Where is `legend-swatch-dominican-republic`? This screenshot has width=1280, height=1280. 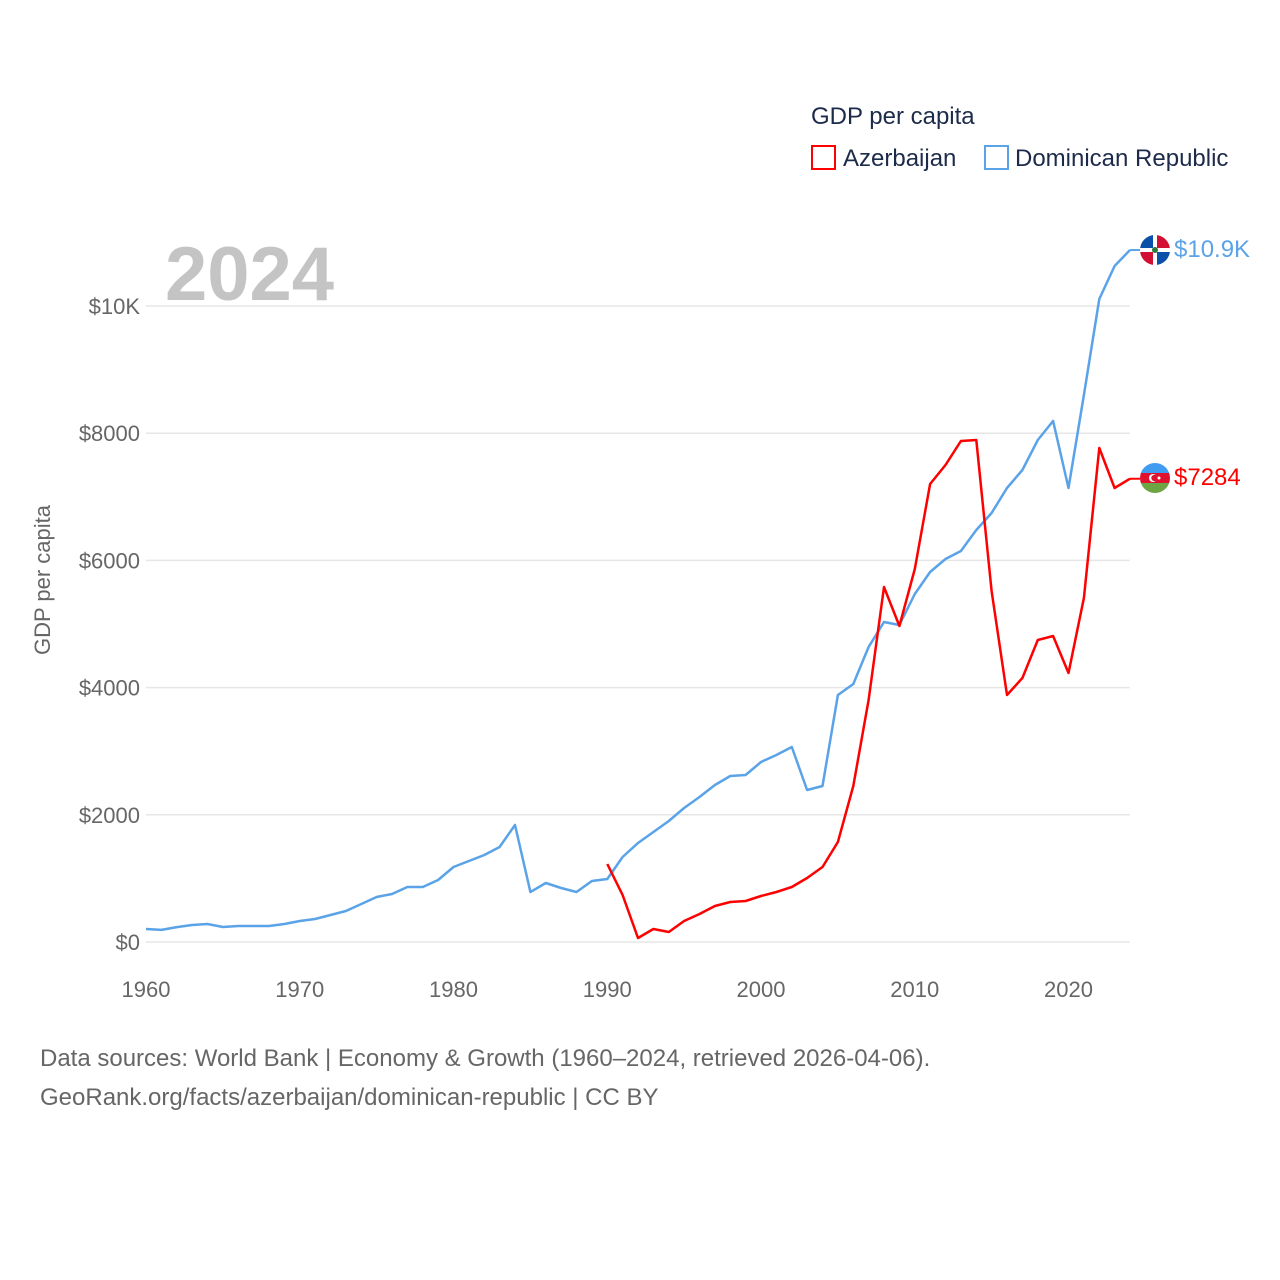
legend-swatch-dominican-republic is located at coordinates (996, 157).